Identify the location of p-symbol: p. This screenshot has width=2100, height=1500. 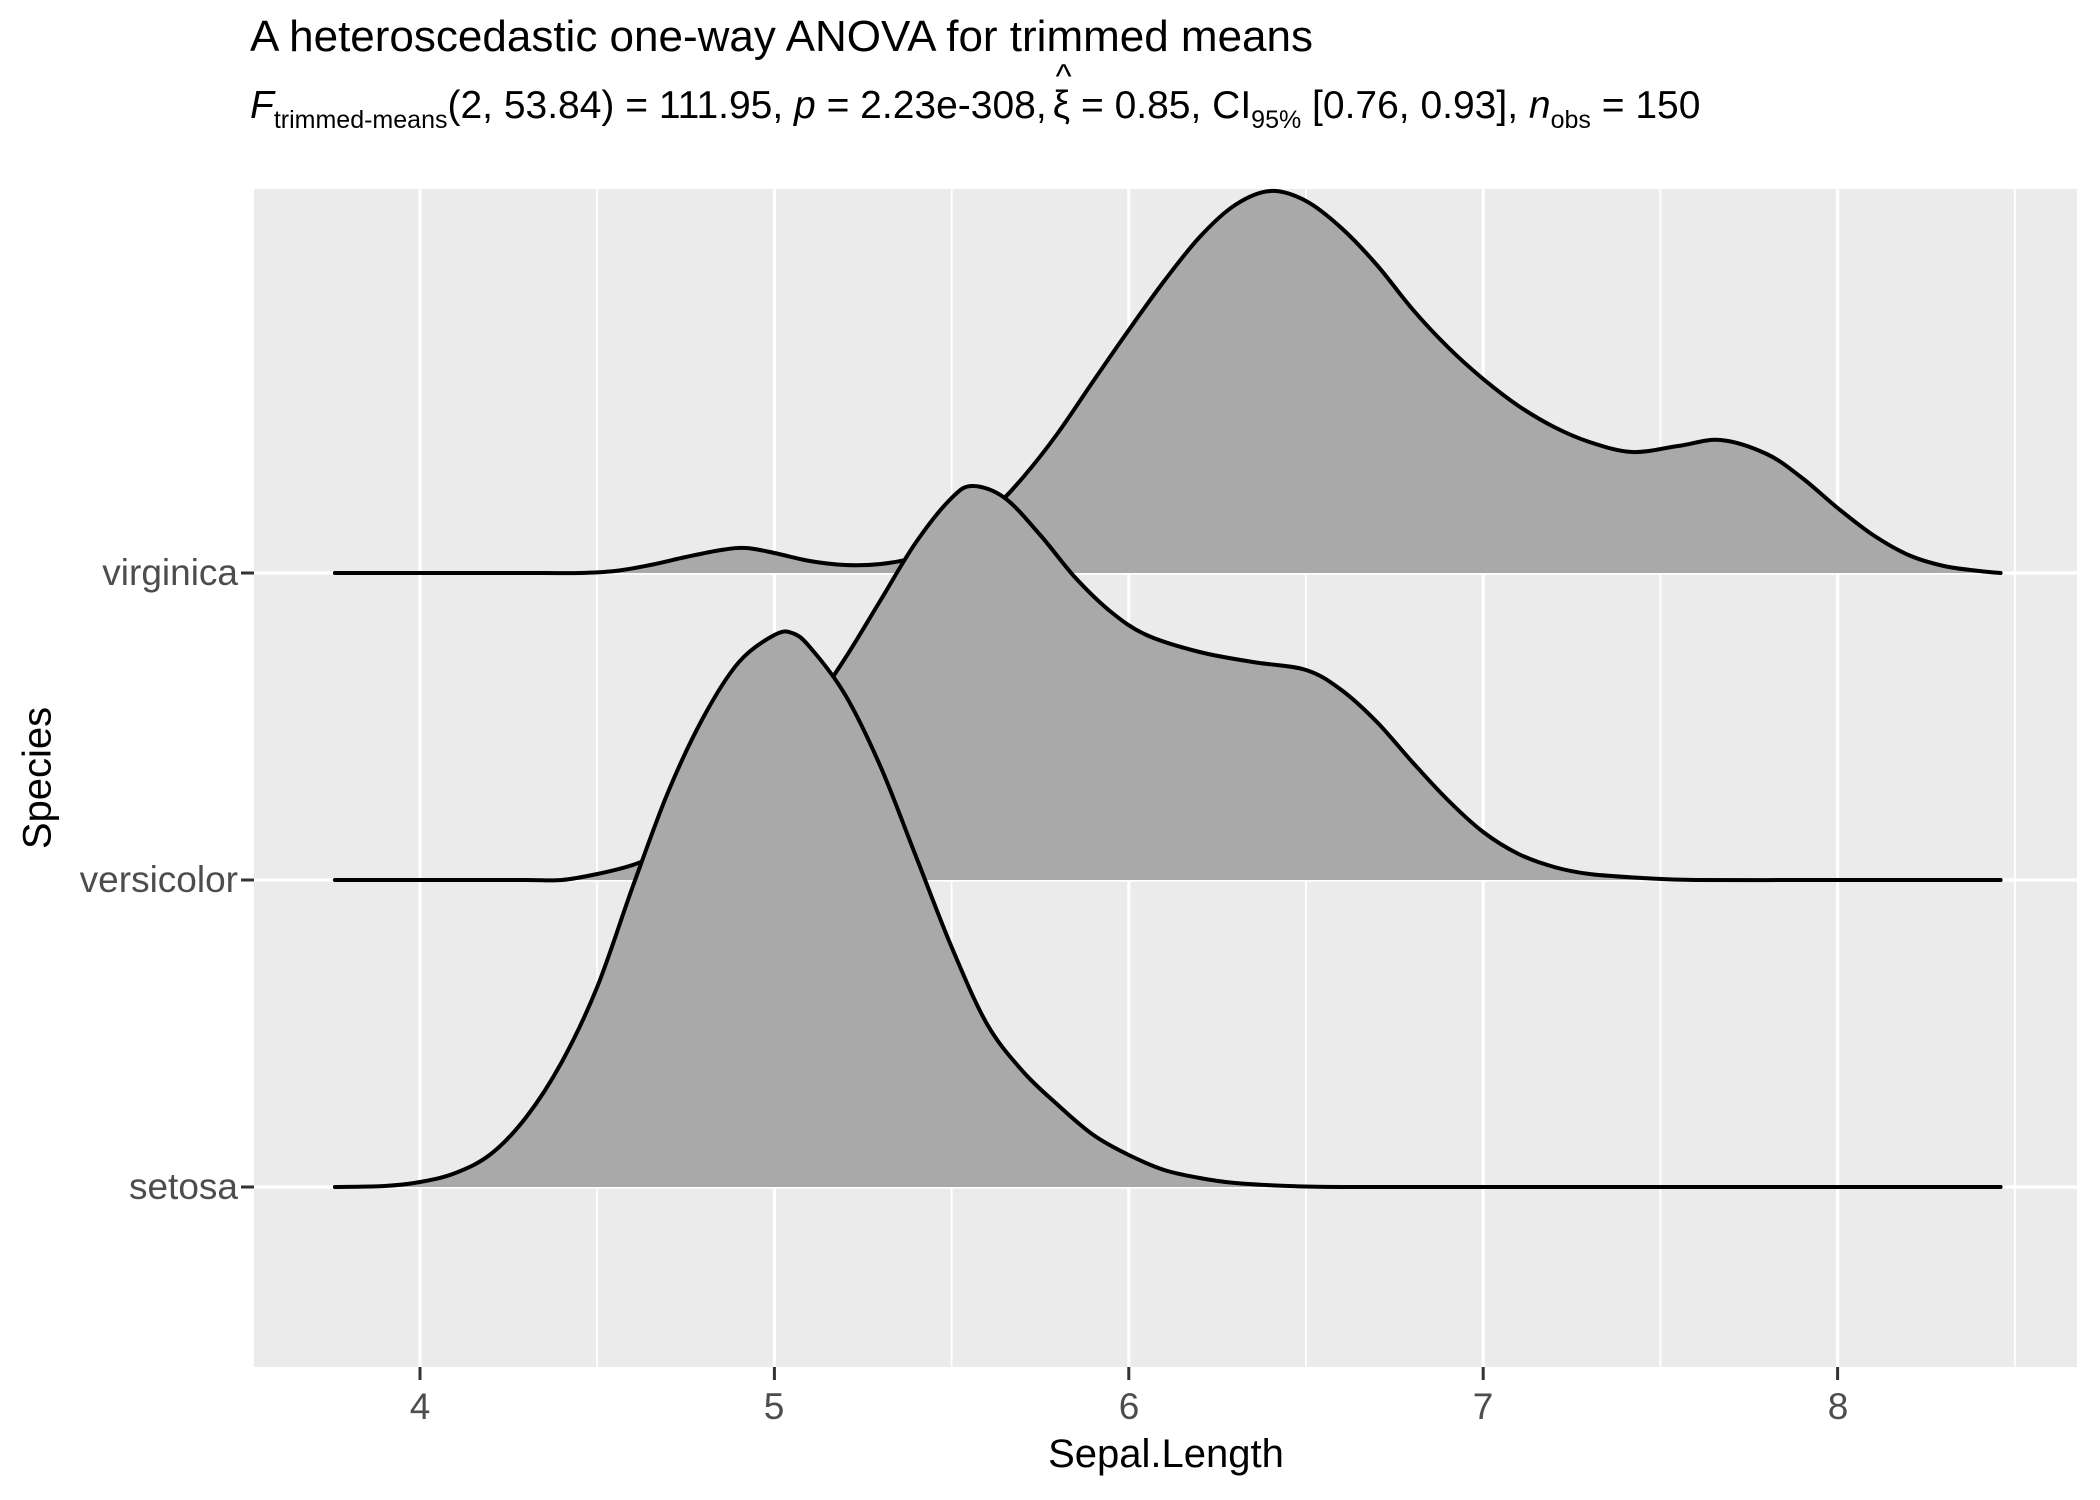
(805, 105).